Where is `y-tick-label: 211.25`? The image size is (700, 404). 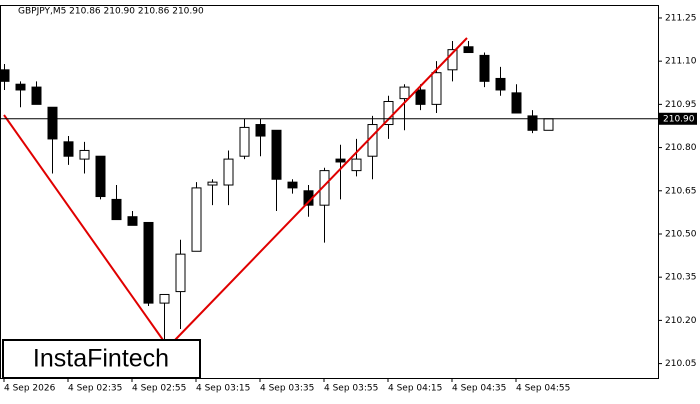
y-tick-label: 211.25 is located at coordinates (681, 18).